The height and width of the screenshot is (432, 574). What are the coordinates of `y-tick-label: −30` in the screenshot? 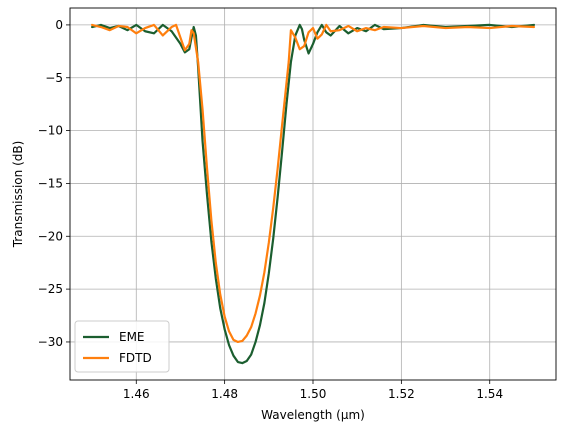 It's located at (50, 342).